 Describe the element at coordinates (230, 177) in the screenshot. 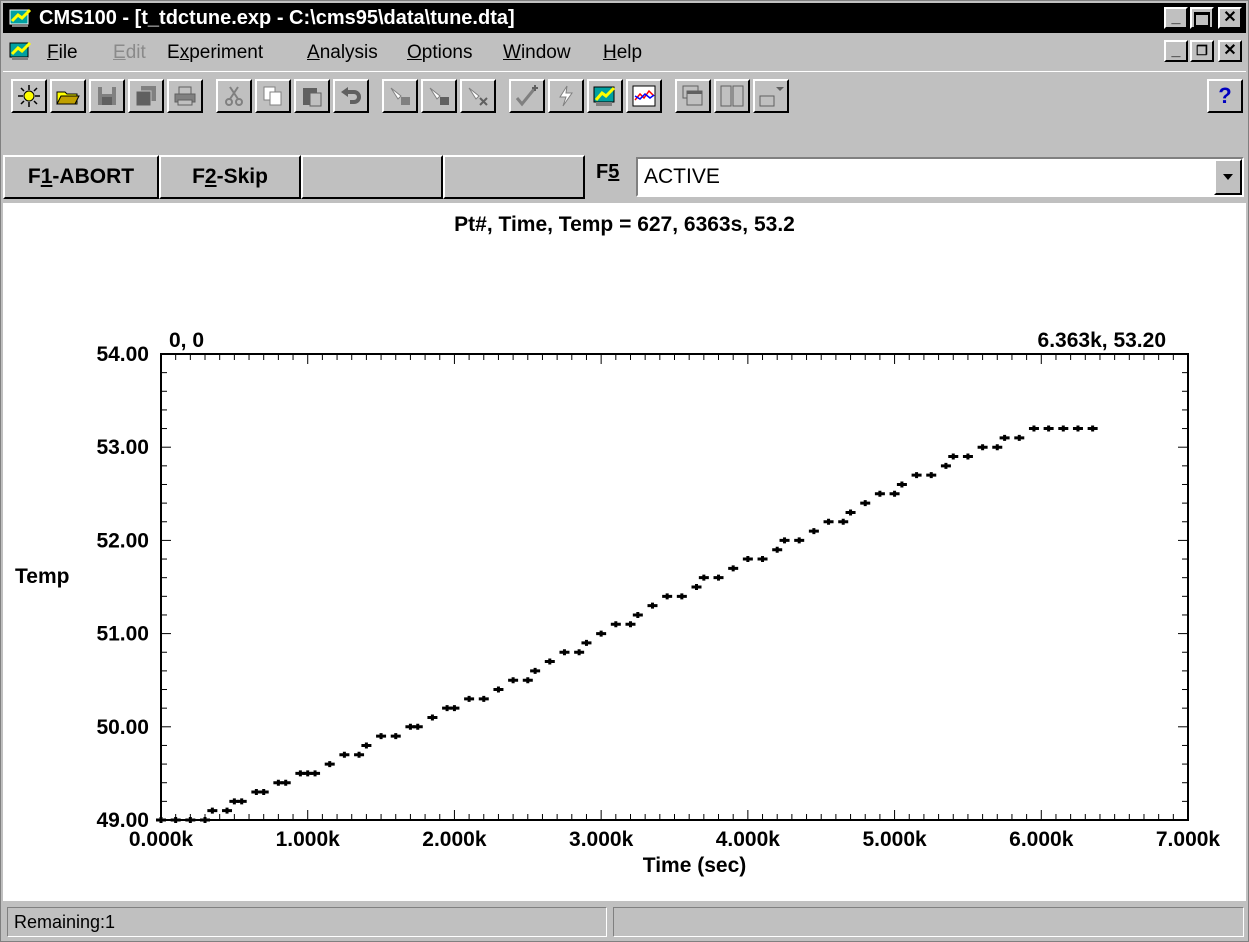

I see `f2-skip-button: F2-Skip` at that location.